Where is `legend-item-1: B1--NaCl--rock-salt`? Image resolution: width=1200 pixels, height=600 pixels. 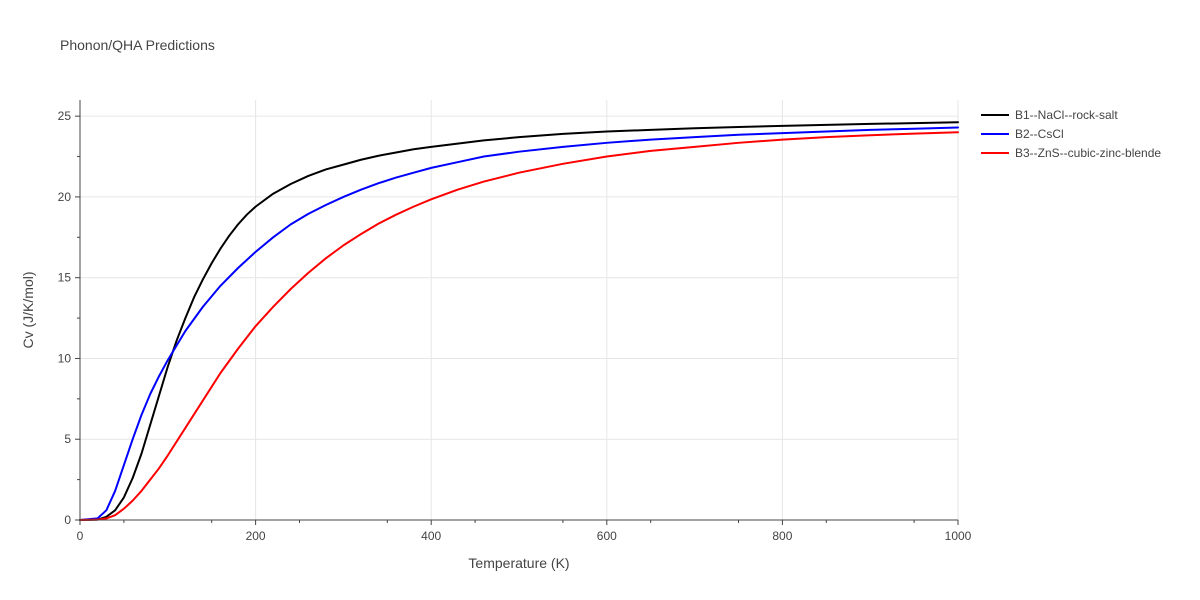
legend-item-1: B1--NaCl--rock-salt is located at coordinates (1049, 115).